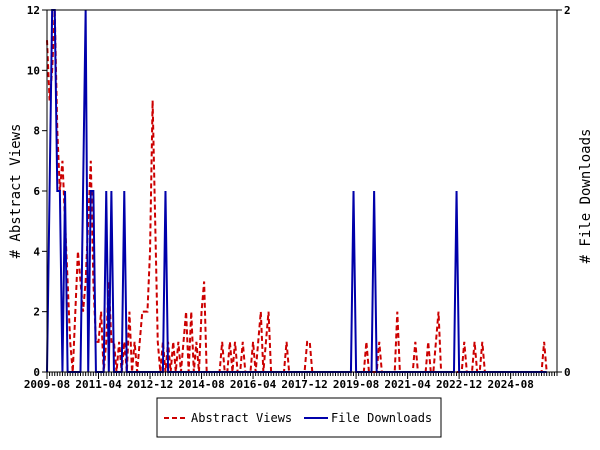  I want to click on left-axis-title: # Abstract Views, so click(16, 191).